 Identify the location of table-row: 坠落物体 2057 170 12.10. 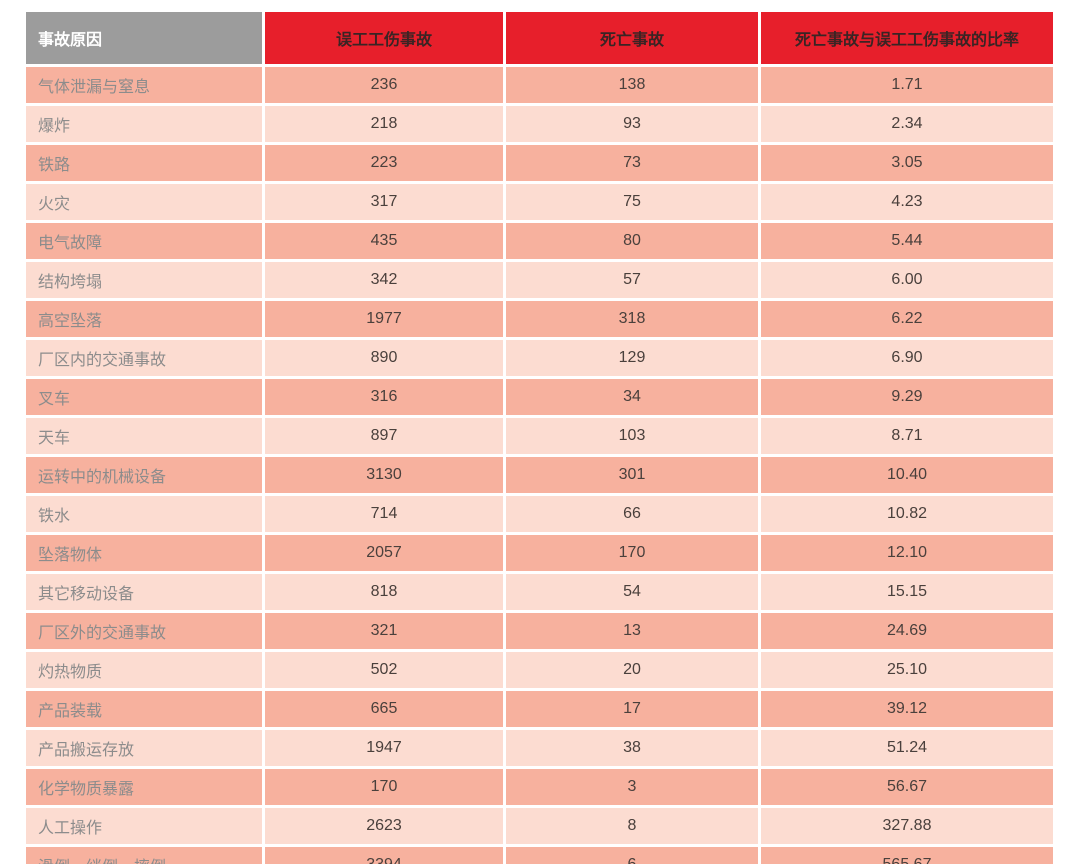
(539, 553).